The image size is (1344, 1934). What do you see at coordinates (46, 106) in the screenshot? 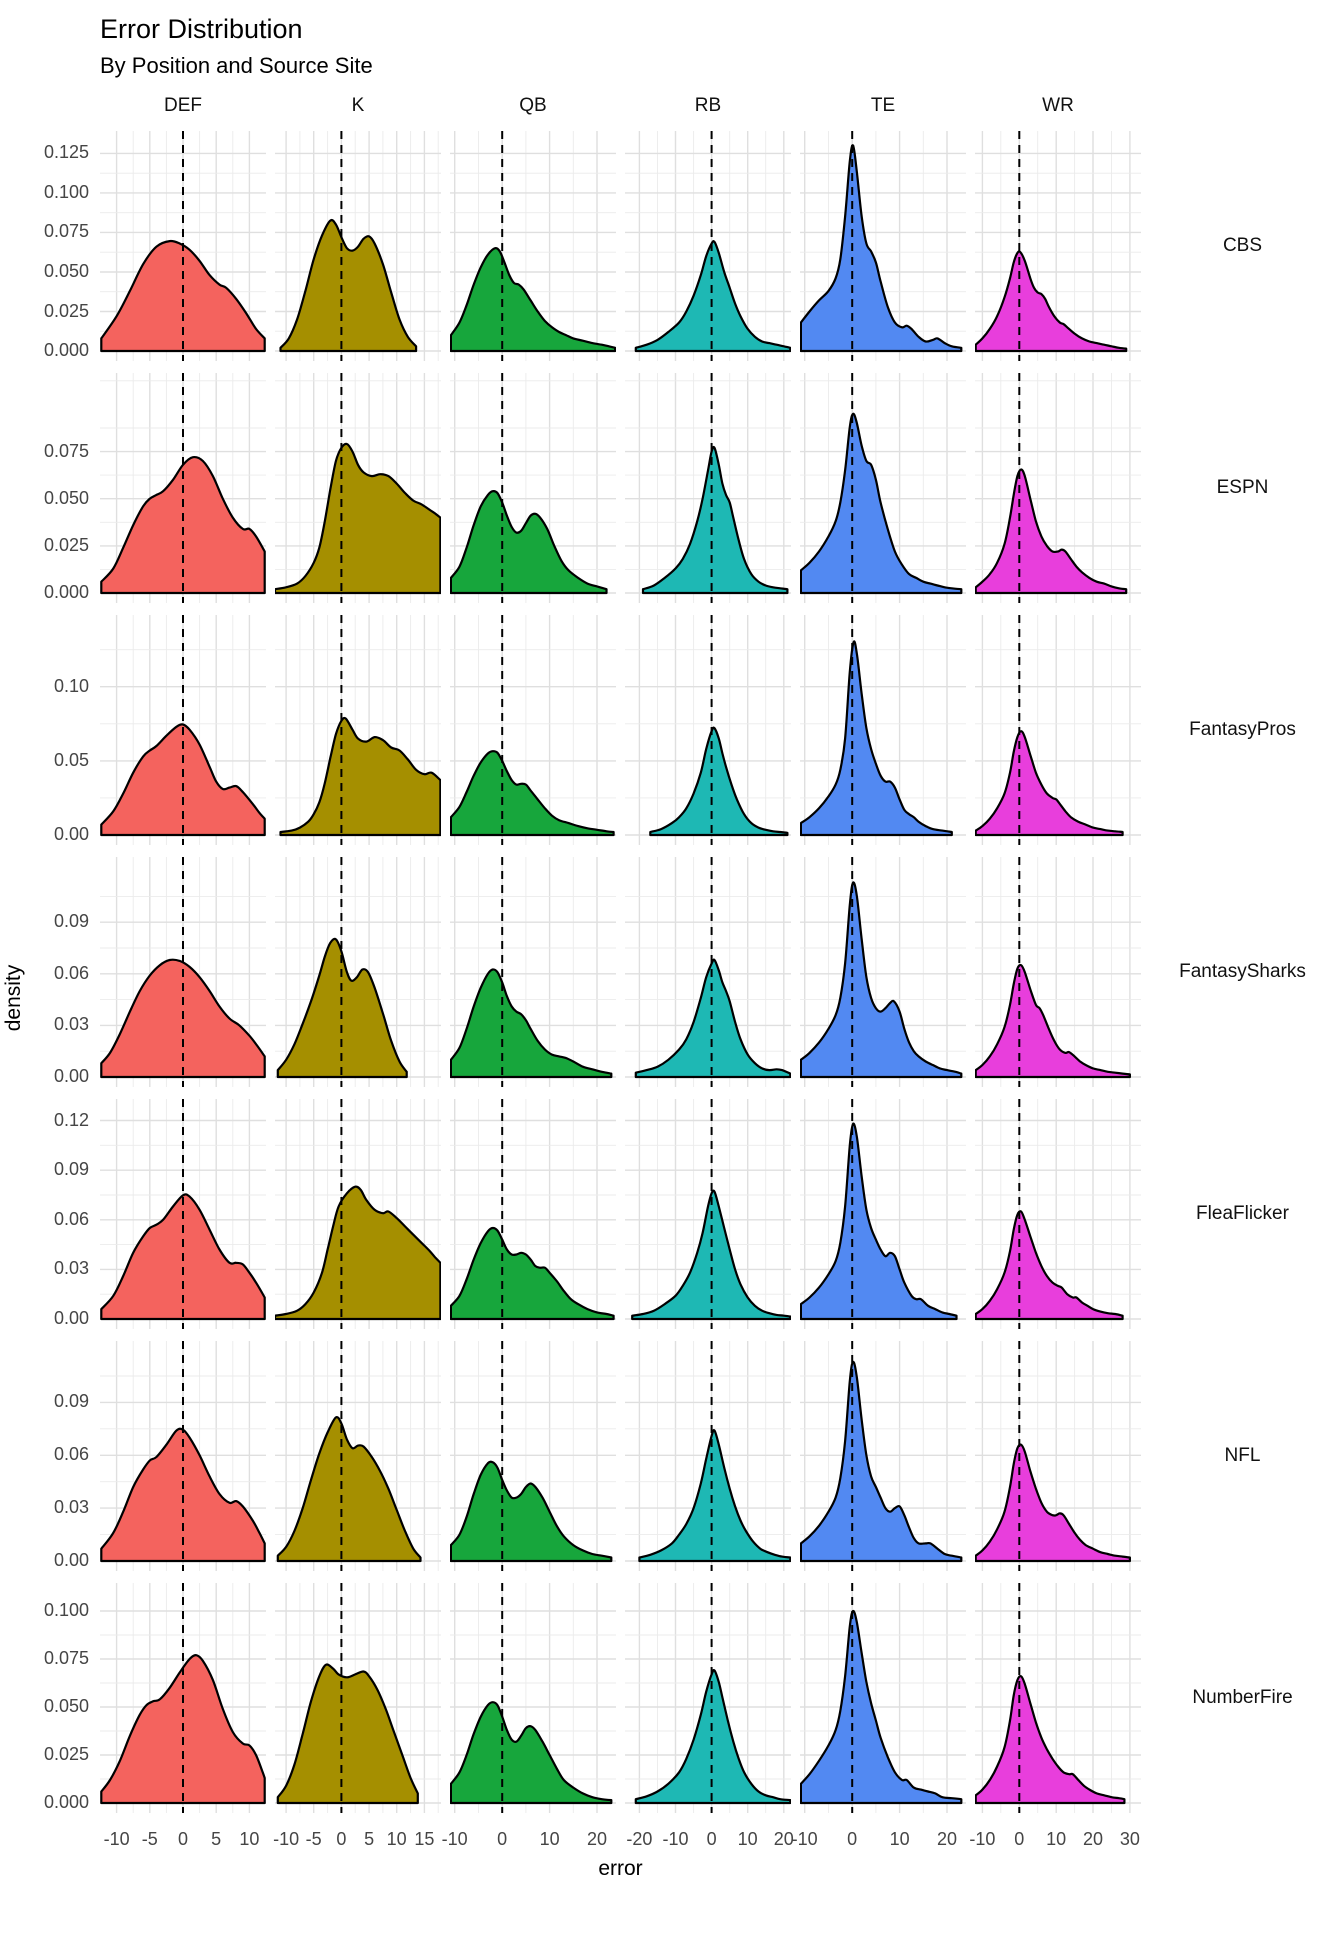
I see `corner-spacer` at bounding box center [46, 106].